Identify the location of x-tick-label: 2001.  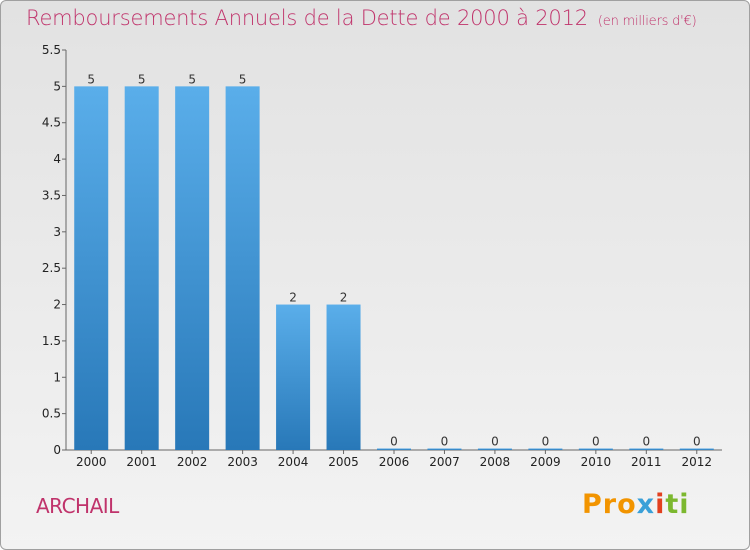
(141, 462).